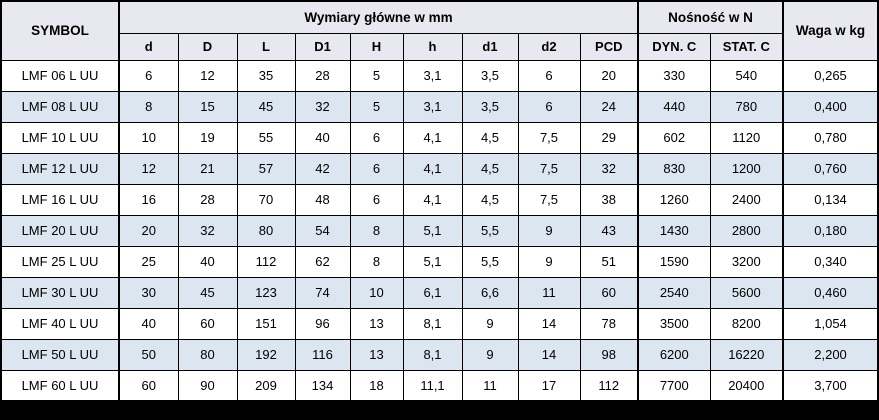 The image size is (879, 420). What do you see at coordinates (490, 199) in the screenshot?
I see `value-cell: 4,5` at bounding box center [490, 199].